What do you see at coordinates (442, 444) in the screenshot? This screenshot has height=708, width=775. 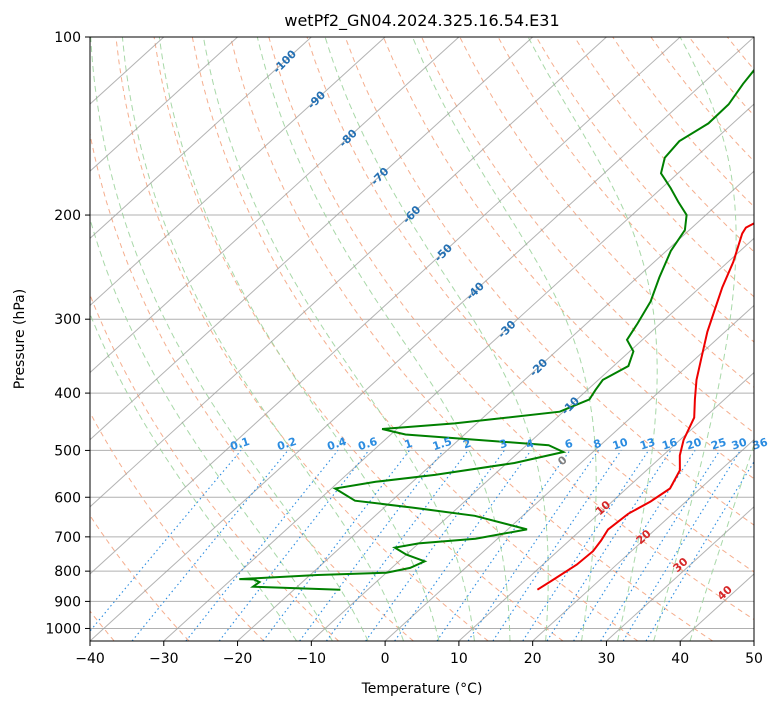 I see `mixing-ratio-label: 1.5` at bounding box center [442, 444].